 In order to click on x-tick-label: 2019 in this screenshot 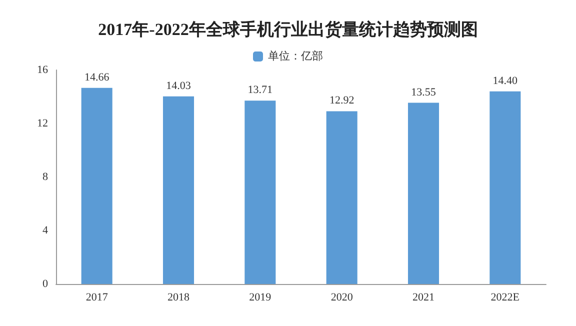, I will do `click(260, 298)`.